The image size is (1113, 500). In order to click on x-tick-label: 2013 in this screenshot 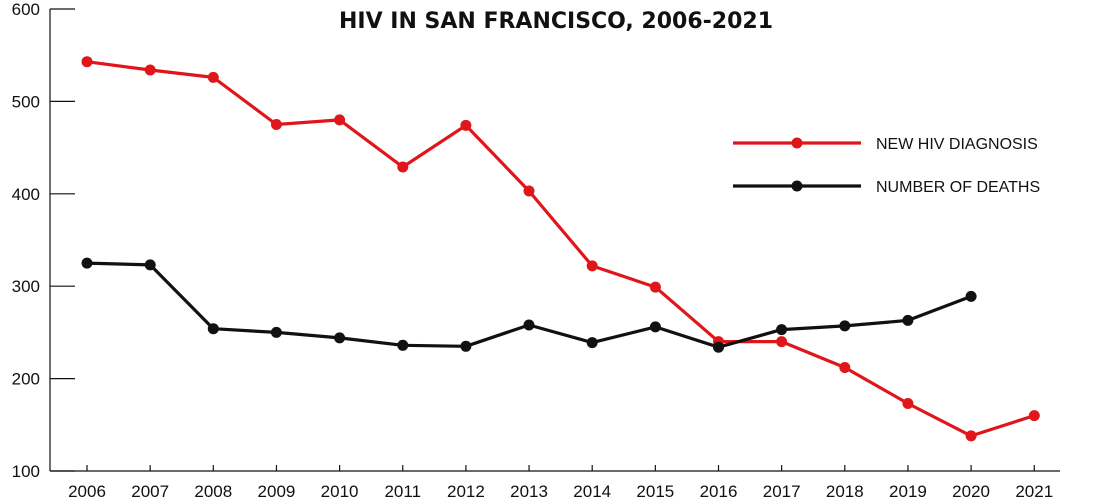, I will do `click(529, 491)`.